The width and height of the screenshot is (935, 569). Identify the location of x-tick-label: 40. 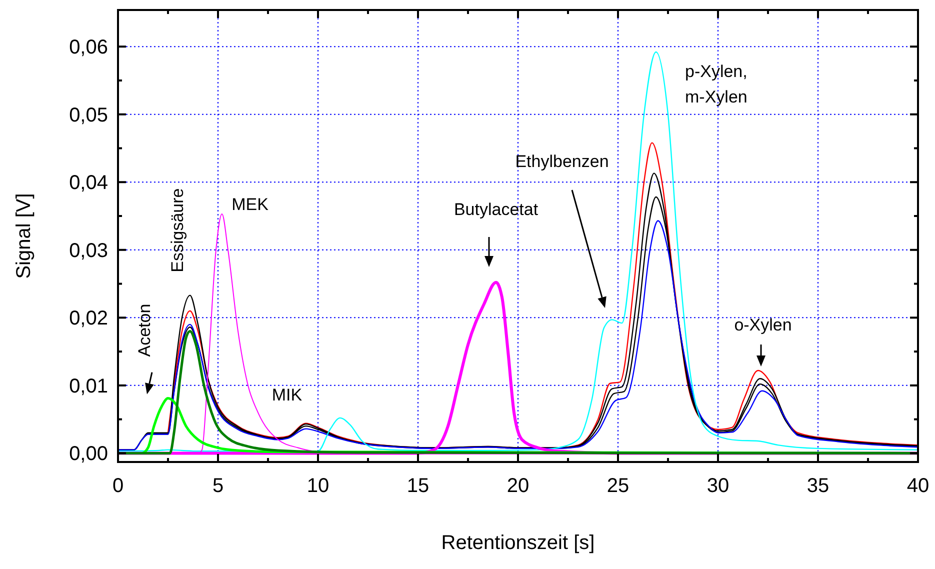
(918, 486).